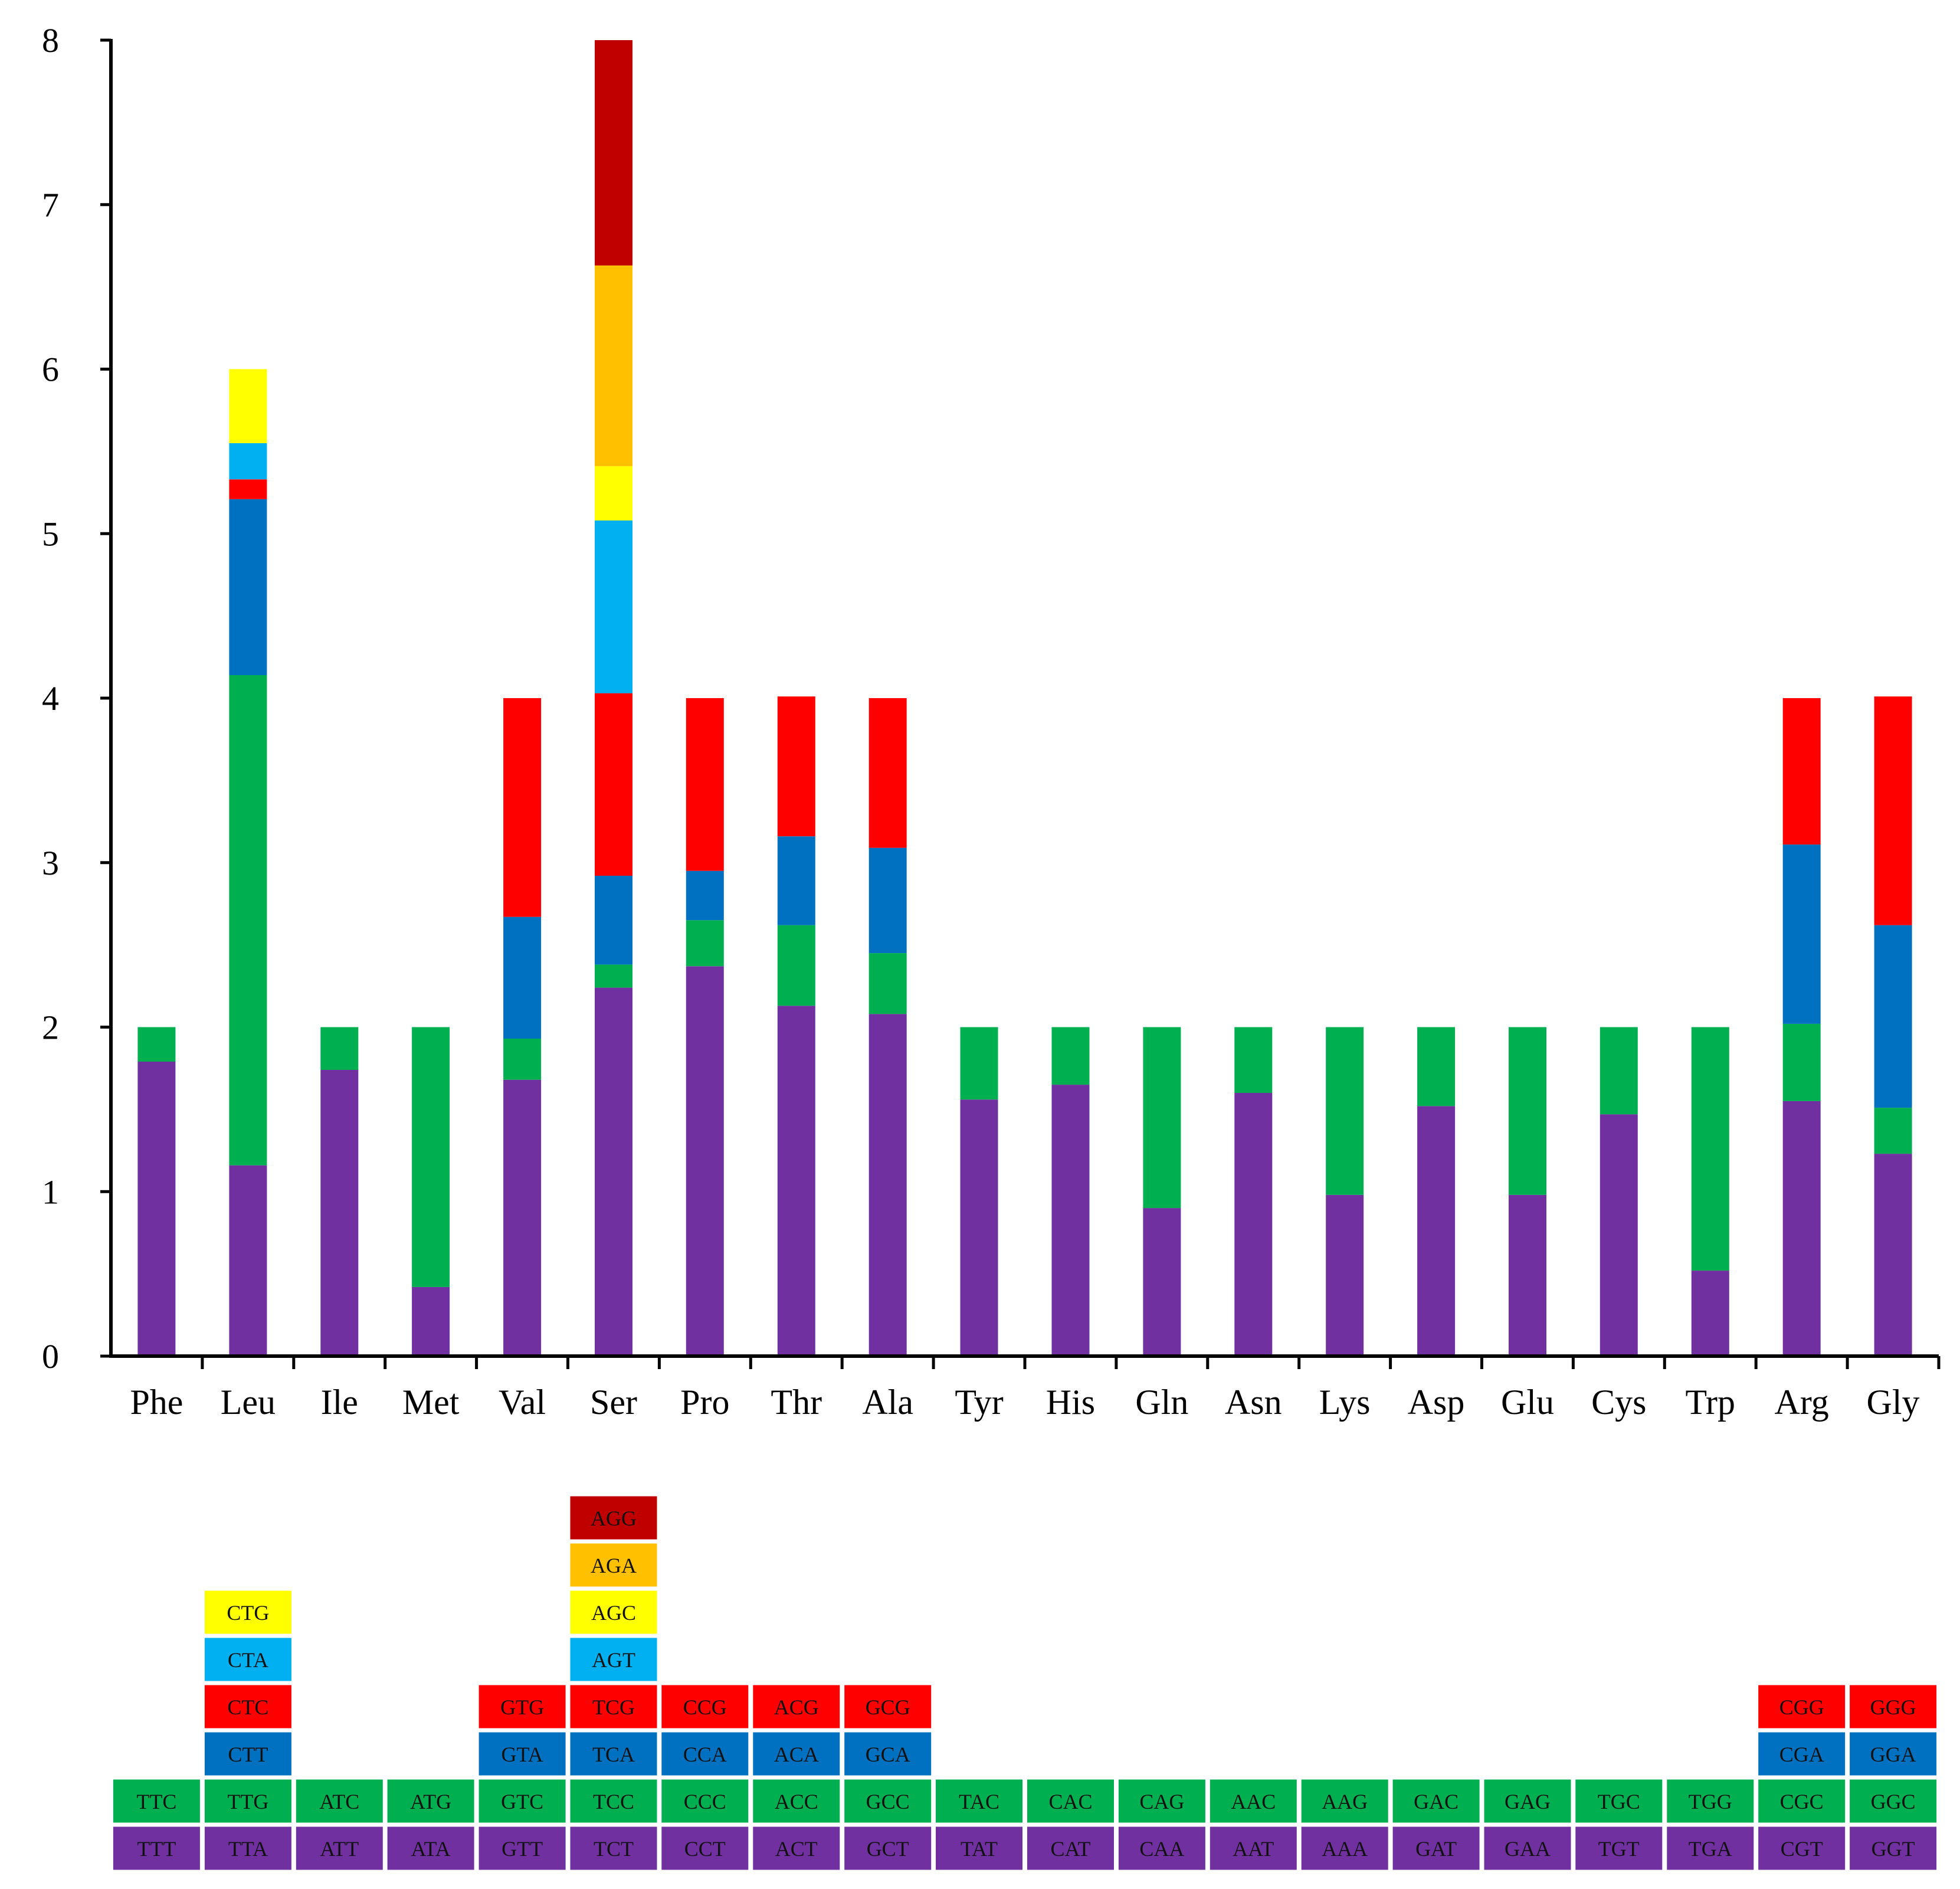  I want to click on codon-label: AGA, so click(614, 1565).